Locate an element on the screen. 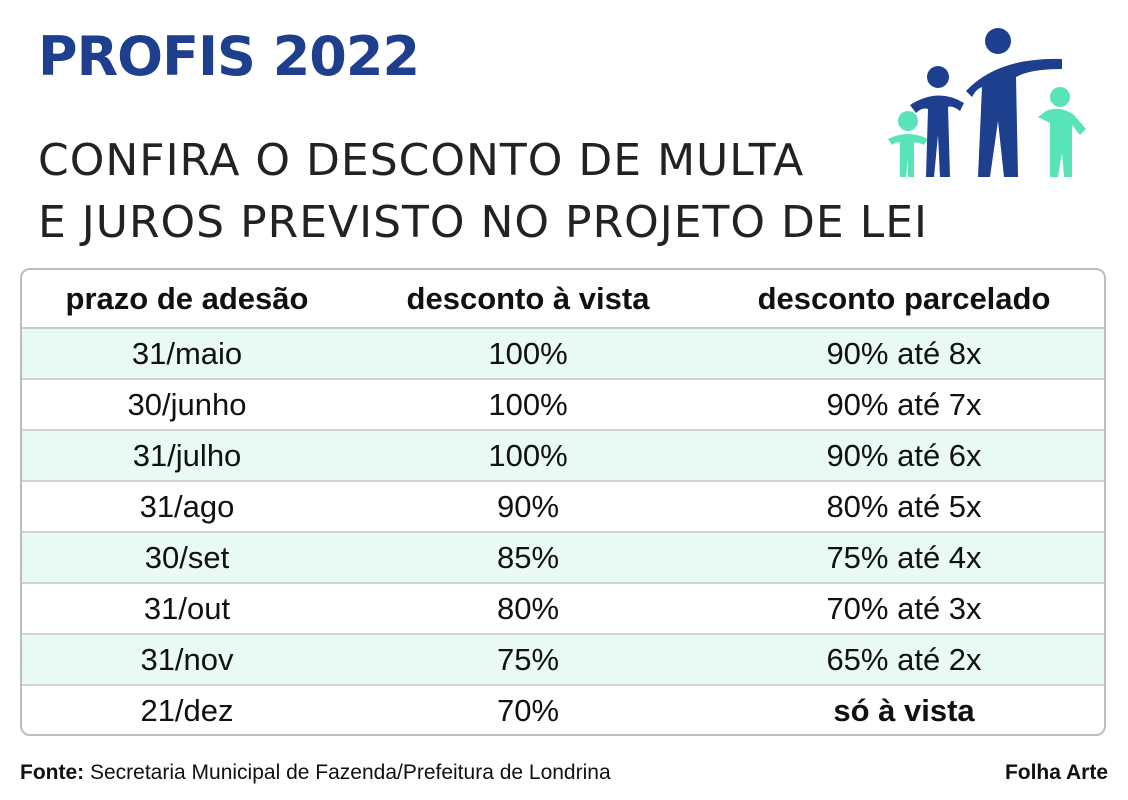 Image resolution: width=1128 pixels, height=800 pixels. table-row: 31/ago 90% 80% até 5x is located at coordinates (563, 507).